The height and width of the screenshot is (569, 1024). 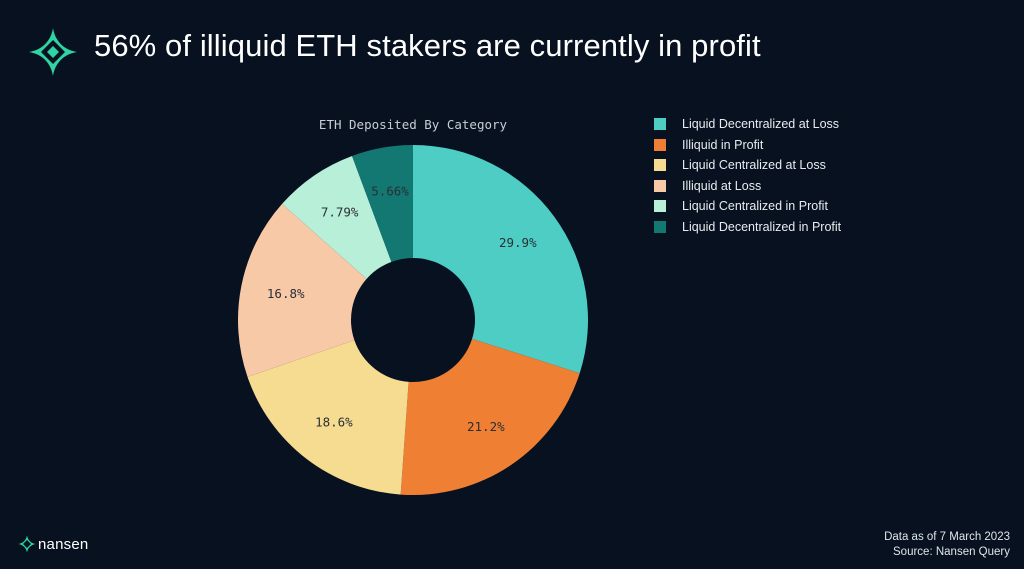 What do you see at coordinates (286, 293) in the screenshot?
I see `slice-value-label: 16.8%` at bounding box center [286, 293].